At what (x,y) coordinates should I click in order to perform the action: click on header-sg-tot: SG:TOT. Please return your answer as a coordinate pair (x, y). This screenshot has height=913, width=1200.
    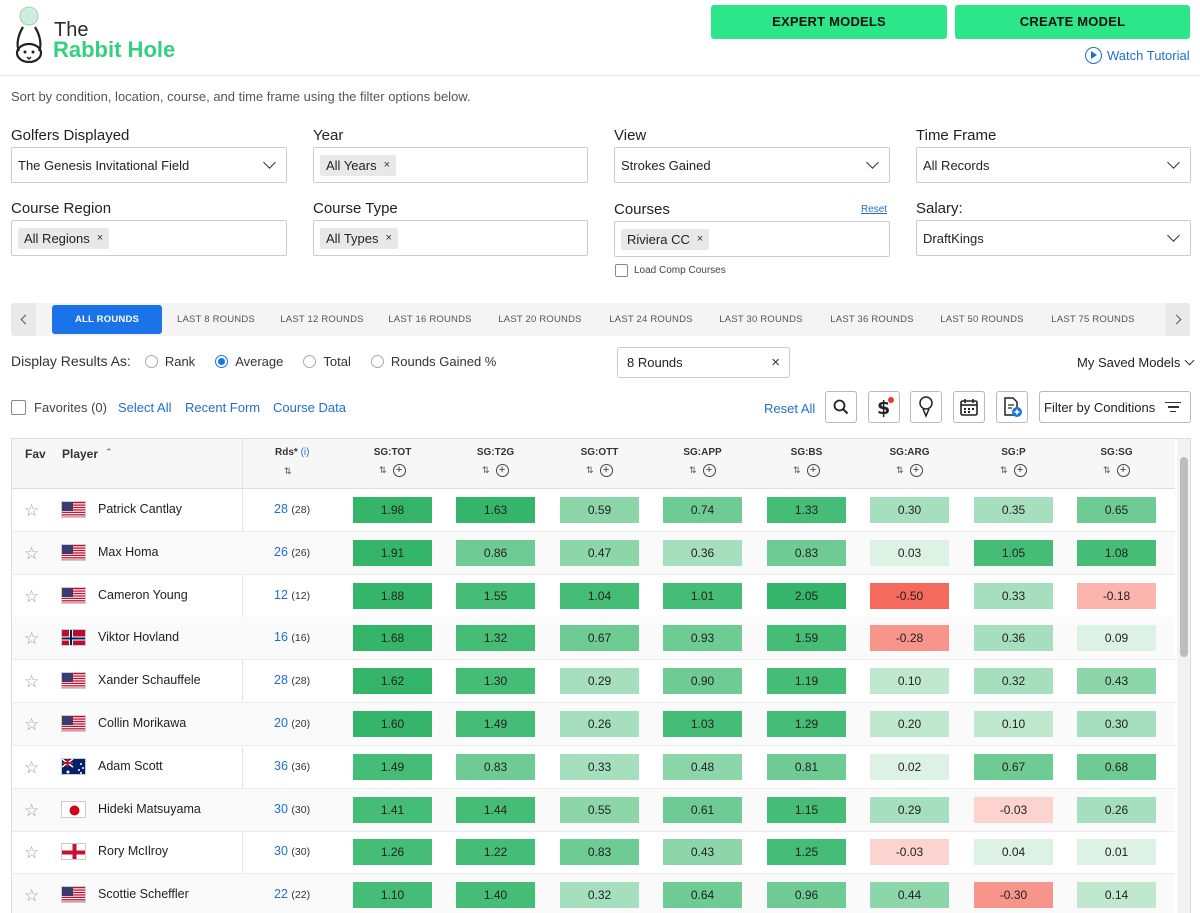
    Looking at the image, I should click on (392, 452).